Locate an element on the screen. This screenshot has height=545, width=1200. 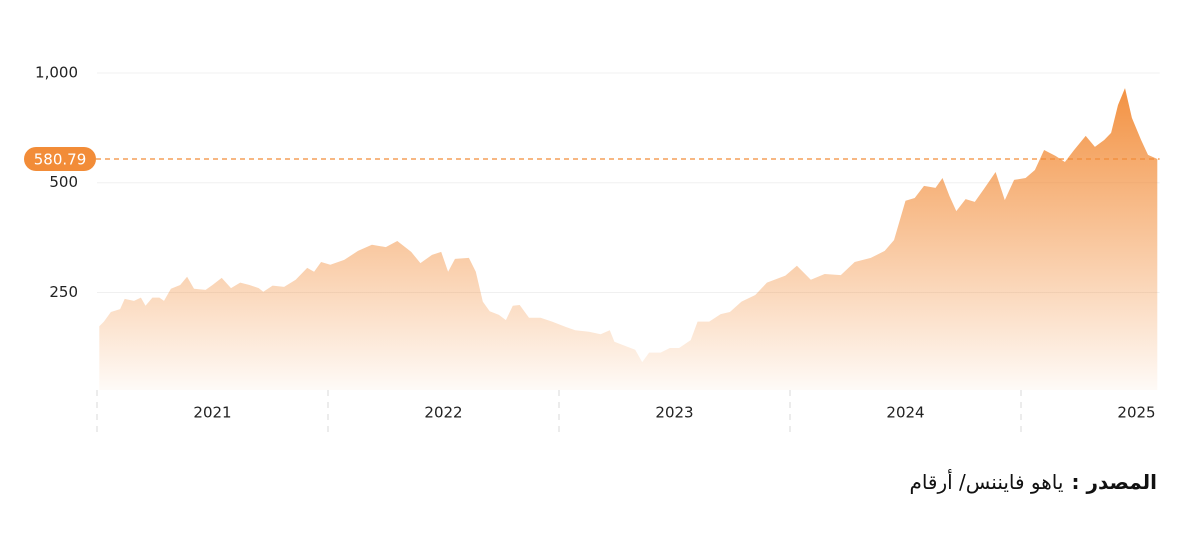
source-label: المصدر : is located at coordinates (1114, 482).